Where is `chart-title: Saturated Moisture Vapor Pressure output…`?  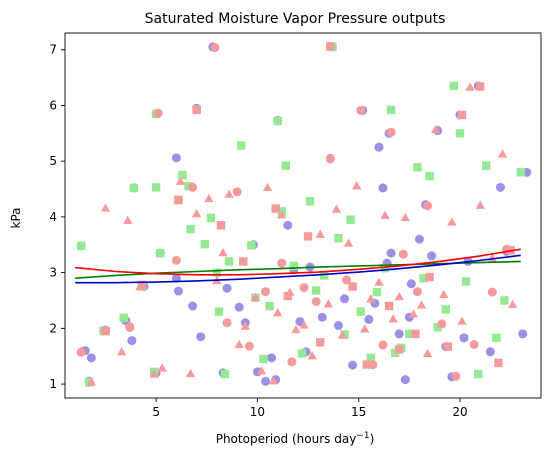 chart-title: Saturated Moisture Vapor Pressure output… is located at coordinates (295, 19).